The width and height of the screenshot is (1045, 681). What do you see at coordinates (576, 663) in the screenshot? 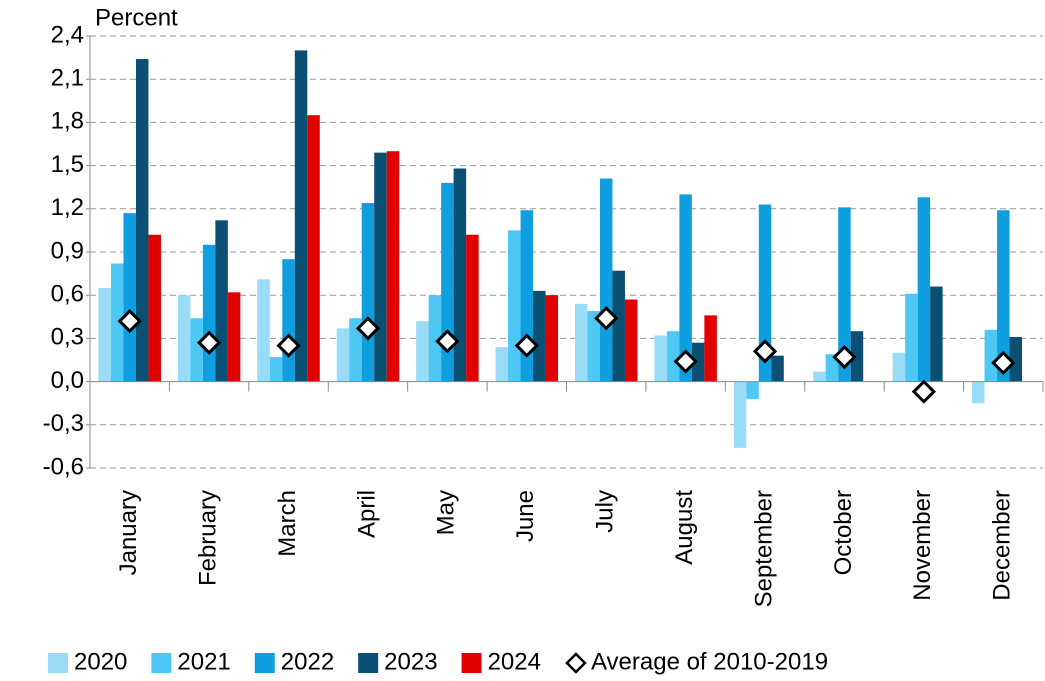
I see `legend-marker` at bounding box center [576, 663].